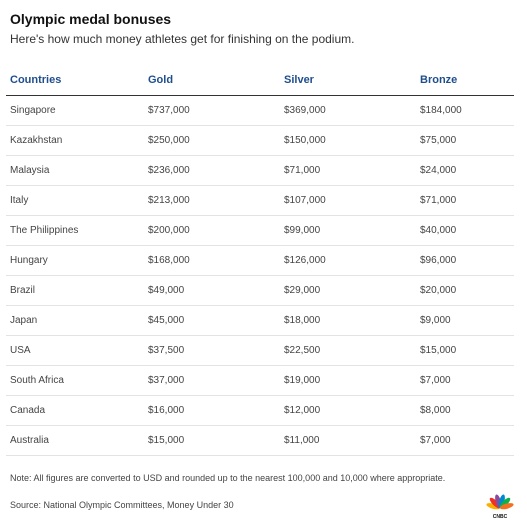  Describe the element at coordinates (348, 200) in the screenshot. I see `silver-cell: $107,000` at that location.